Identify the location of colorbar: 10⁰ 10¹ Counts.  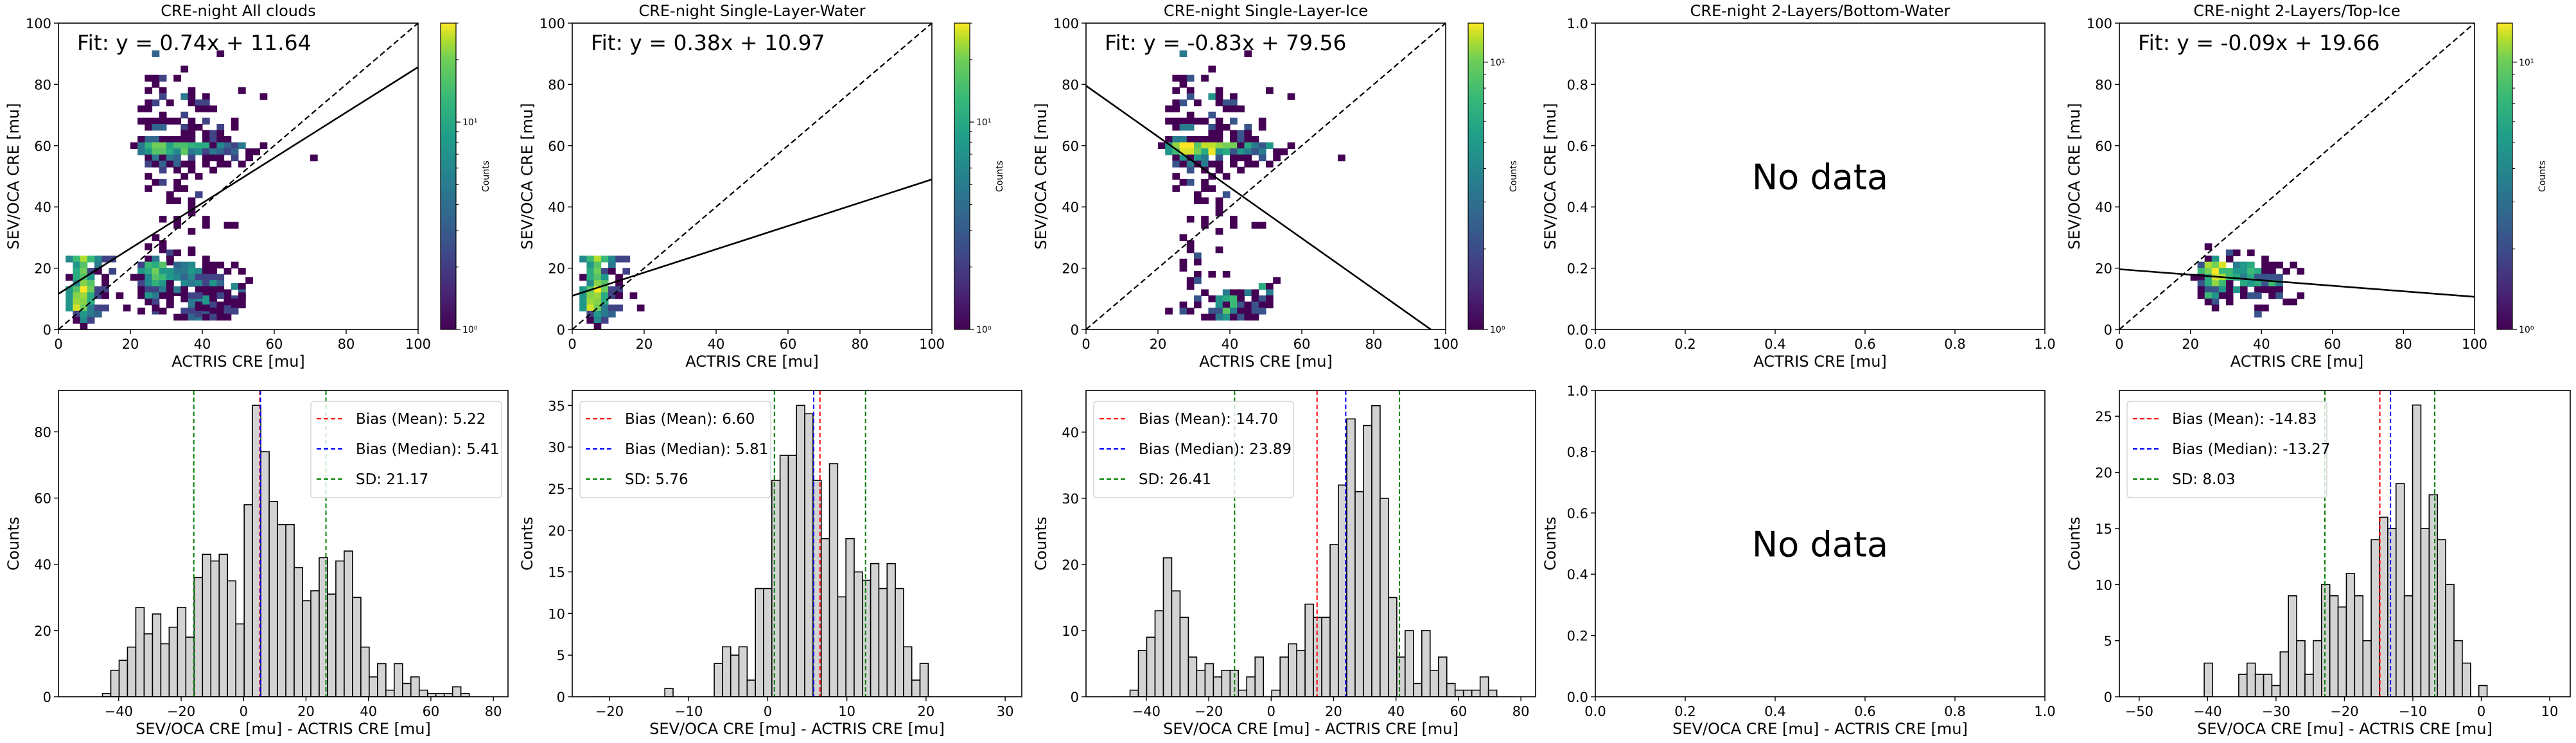
(2522, 179).